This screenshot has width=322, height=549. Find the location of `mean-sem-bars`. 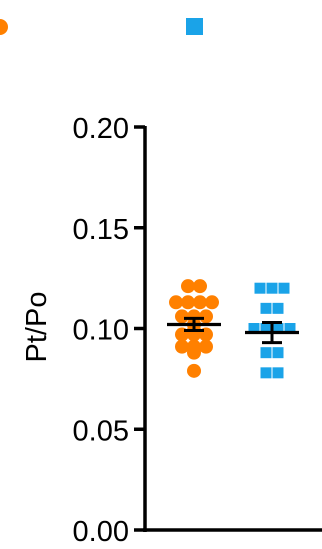

mean-sem-bars is located at coordinates (233, 330).